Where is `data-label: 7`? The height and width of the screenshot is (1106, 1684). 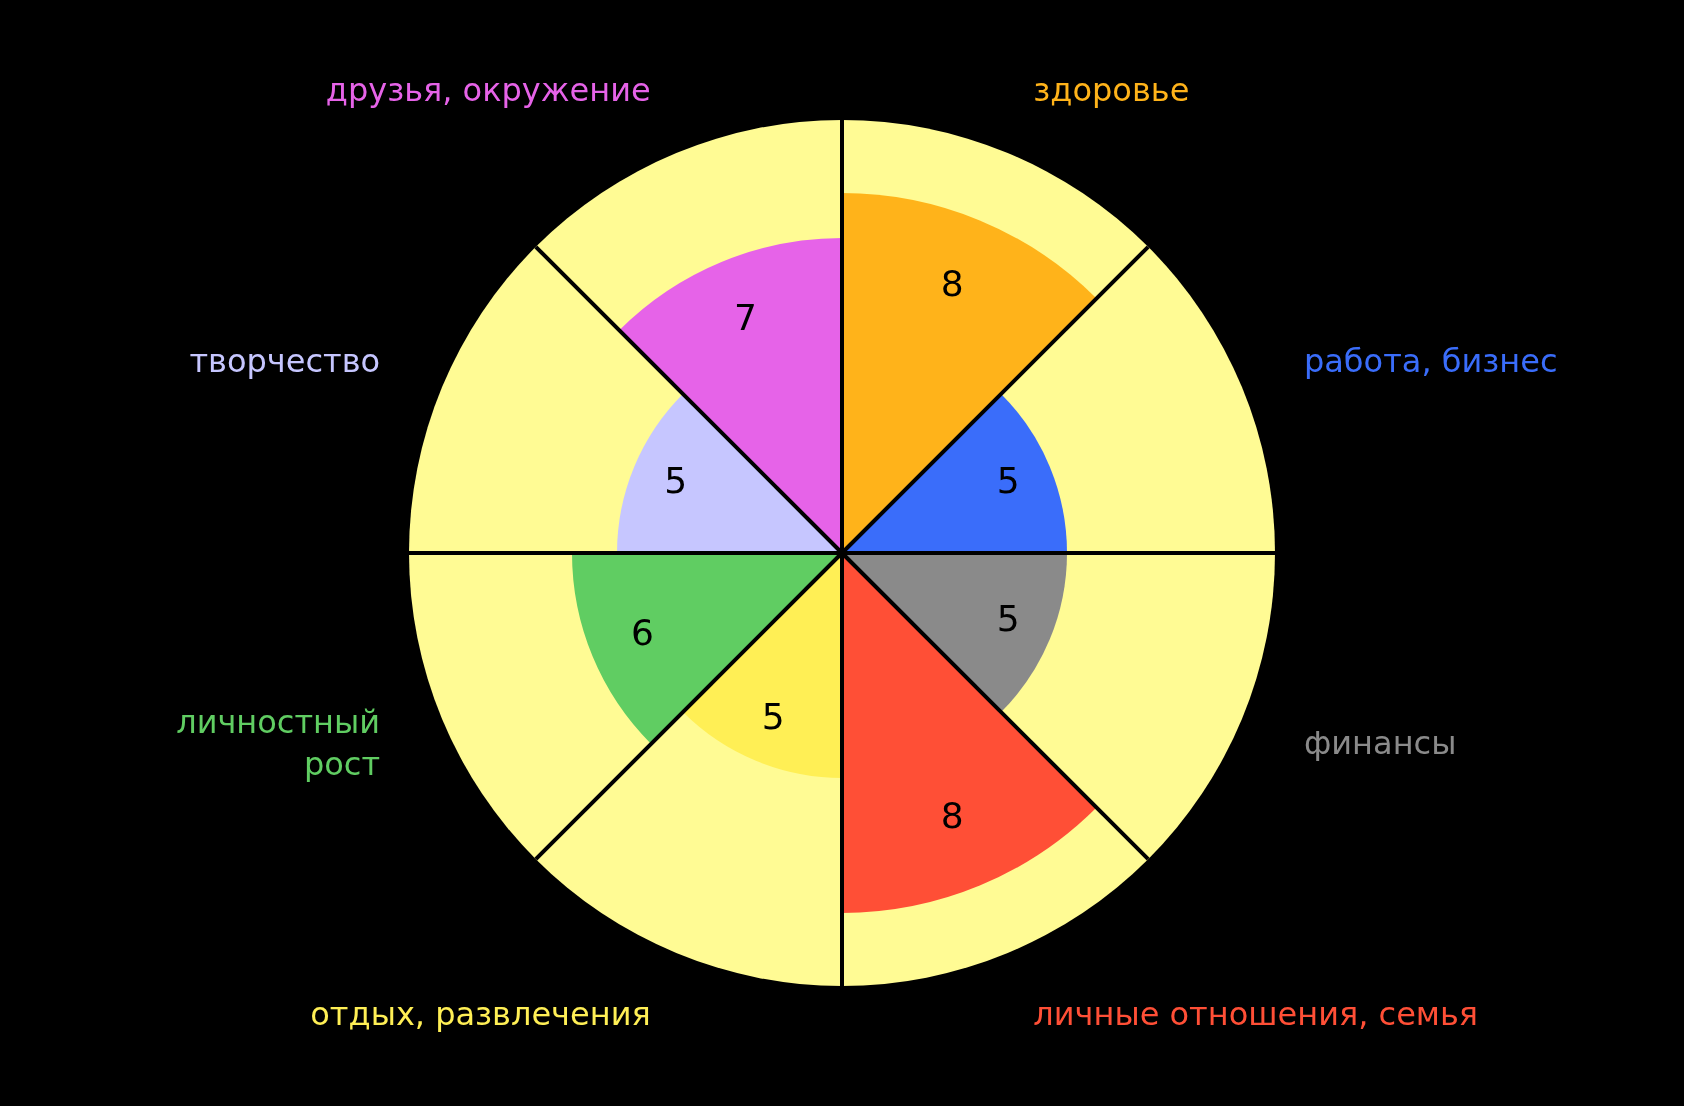 data-label: 7 is located at coordinates (746, 317).